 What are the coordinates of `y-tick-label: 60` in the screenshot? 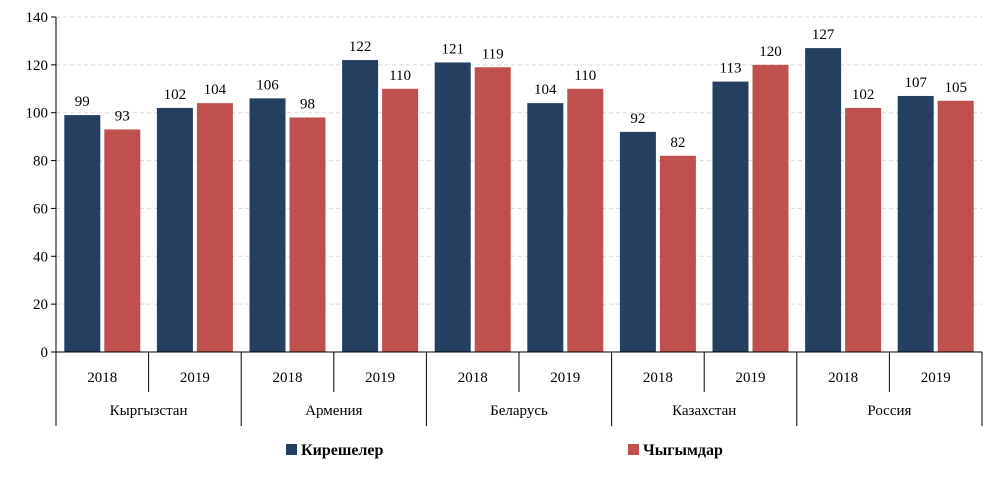 It's located at (40, 209).